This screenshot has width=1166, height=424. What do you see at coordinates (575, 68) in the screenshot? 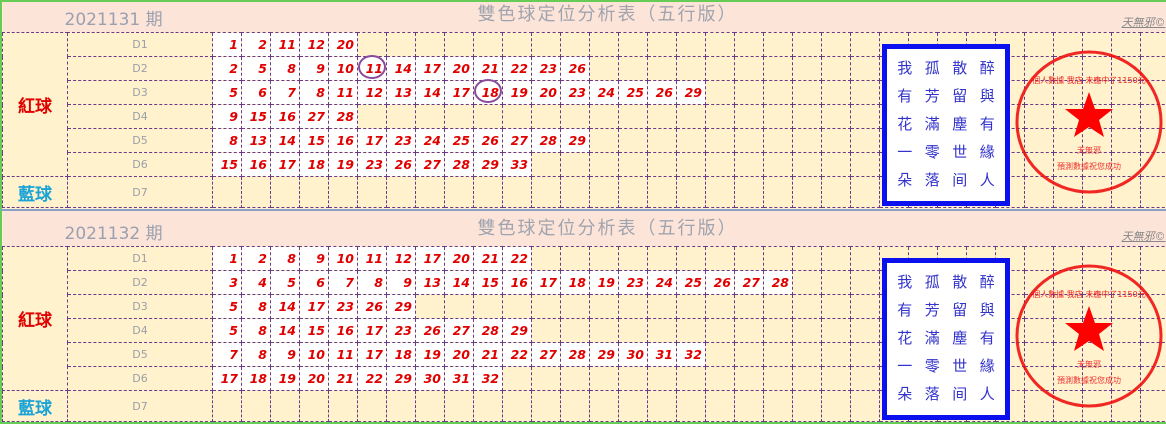
I see `number-cell: 26` at bounding box center [575, 68].